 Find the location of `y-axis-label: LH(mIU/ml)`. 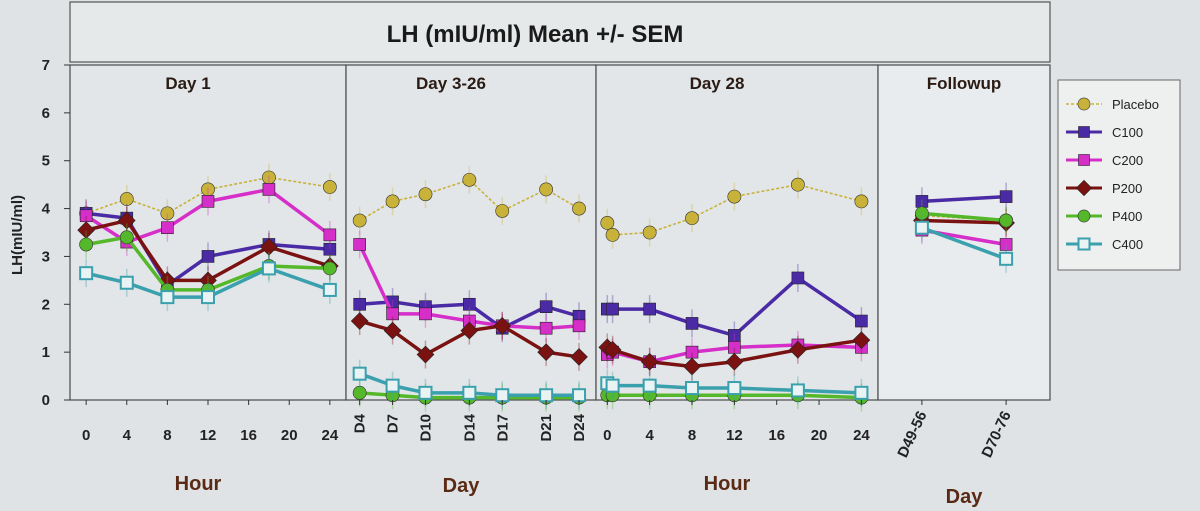

y-axis-label: LH(mIU/ml) is located at coordinates (17, 235).